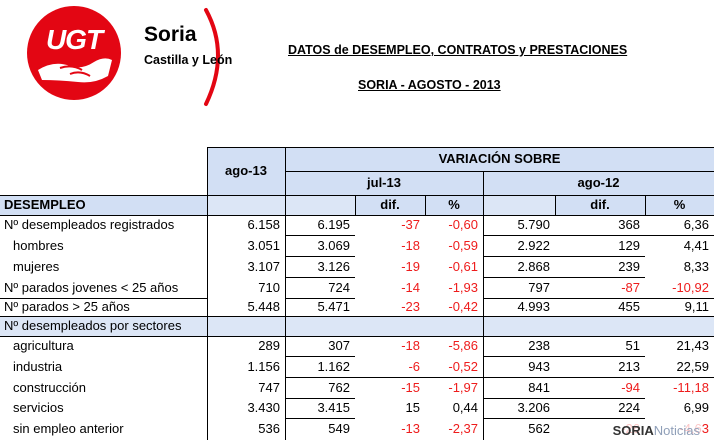  Describe the element at coordinates (333, 245) in the screenshot. I see `cell-jul: 3.069` at that location.